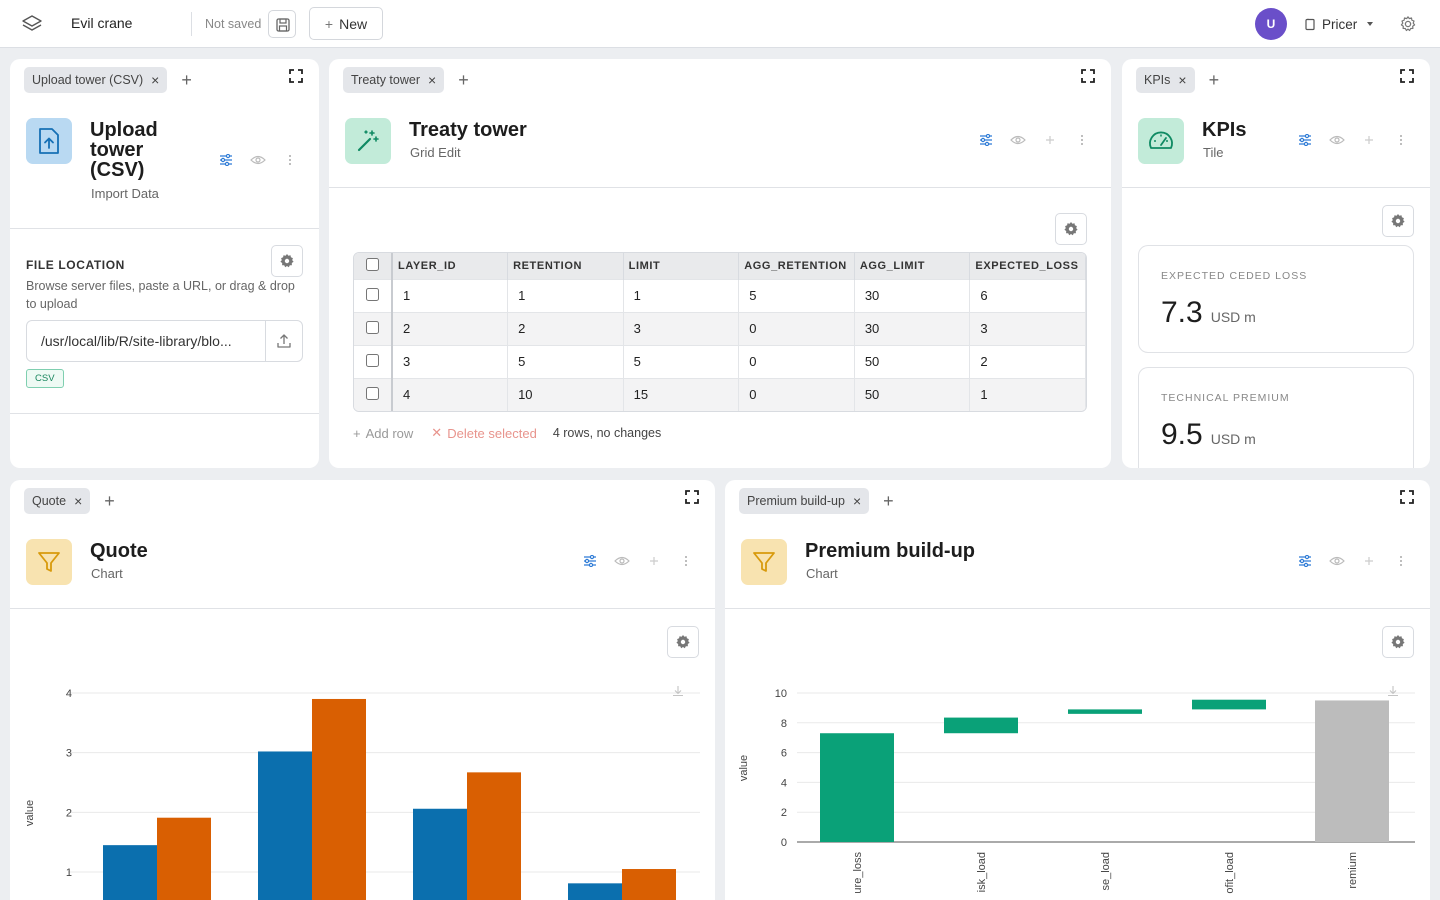 The height and width of the screenshot is (900, 1440). What do you see at coordinates (681, 266) in the screenshot?
I see `column-header: LIMIT` at bounding box center [681, 266].